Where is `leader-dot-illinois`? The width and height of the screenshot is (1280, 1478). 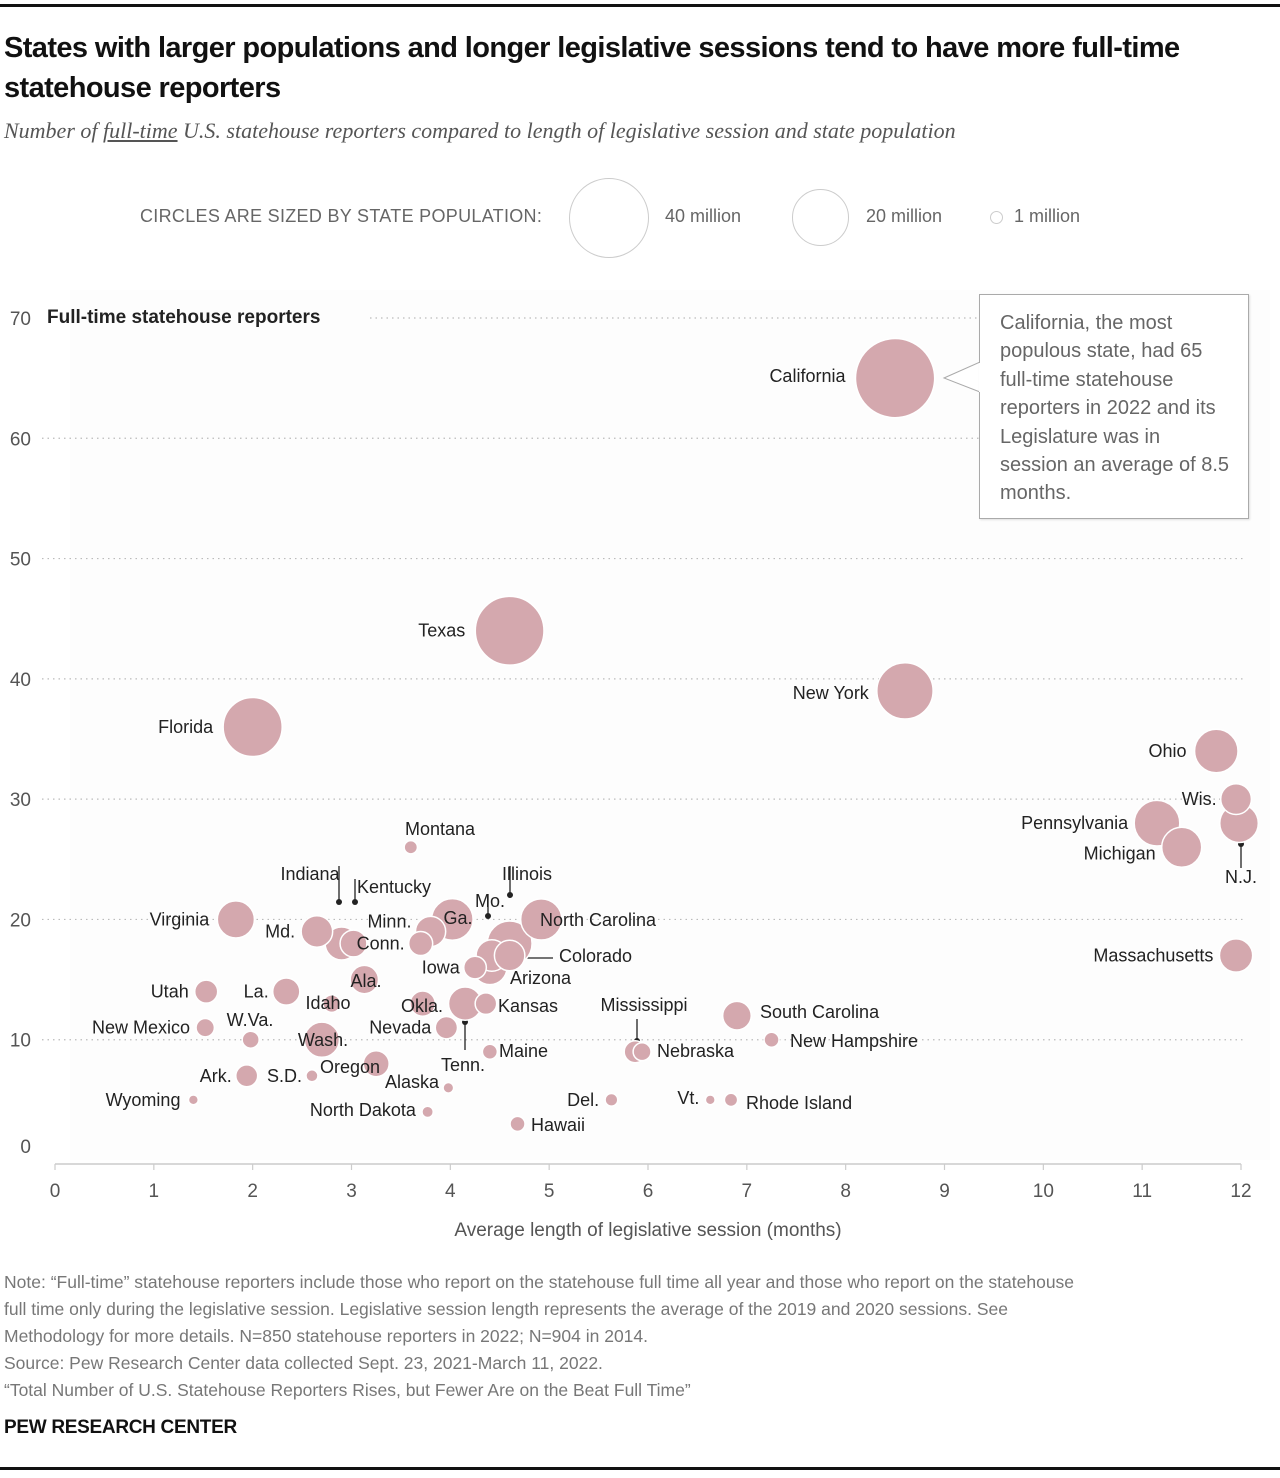
leader-dot-illinois is located at coordinates (510, 895).